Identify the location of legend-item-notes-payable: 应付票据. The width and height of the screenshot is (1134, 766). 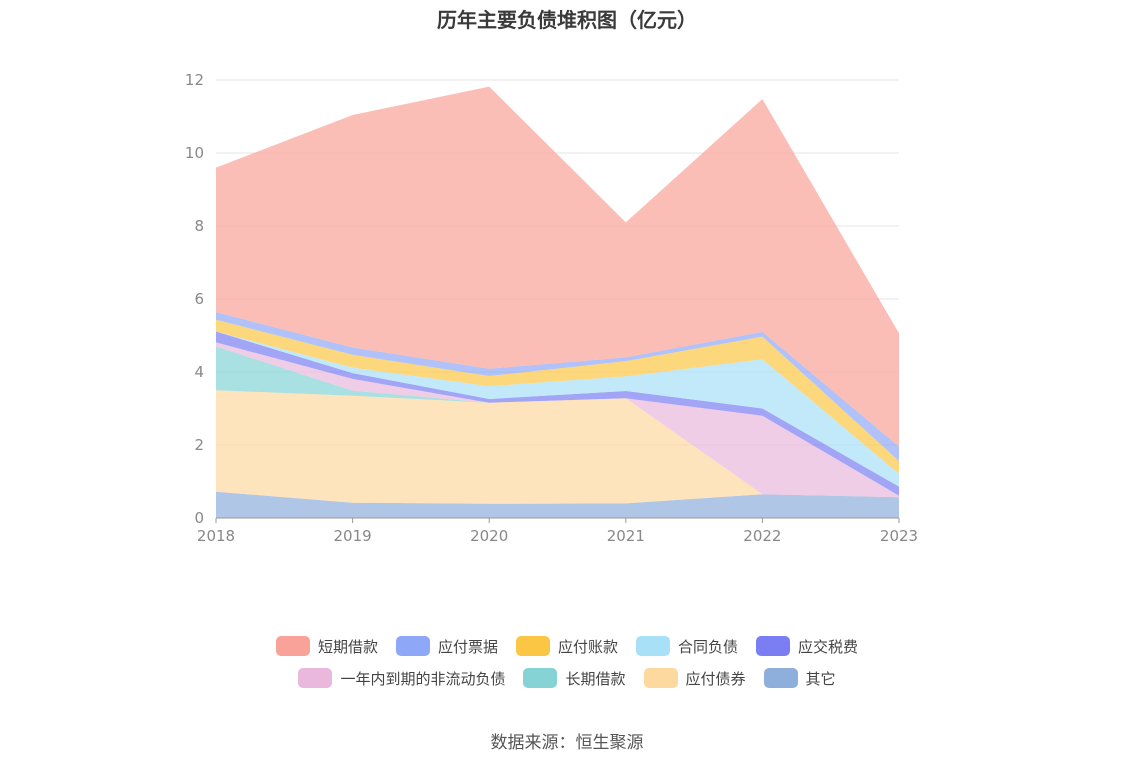
(446, 646).